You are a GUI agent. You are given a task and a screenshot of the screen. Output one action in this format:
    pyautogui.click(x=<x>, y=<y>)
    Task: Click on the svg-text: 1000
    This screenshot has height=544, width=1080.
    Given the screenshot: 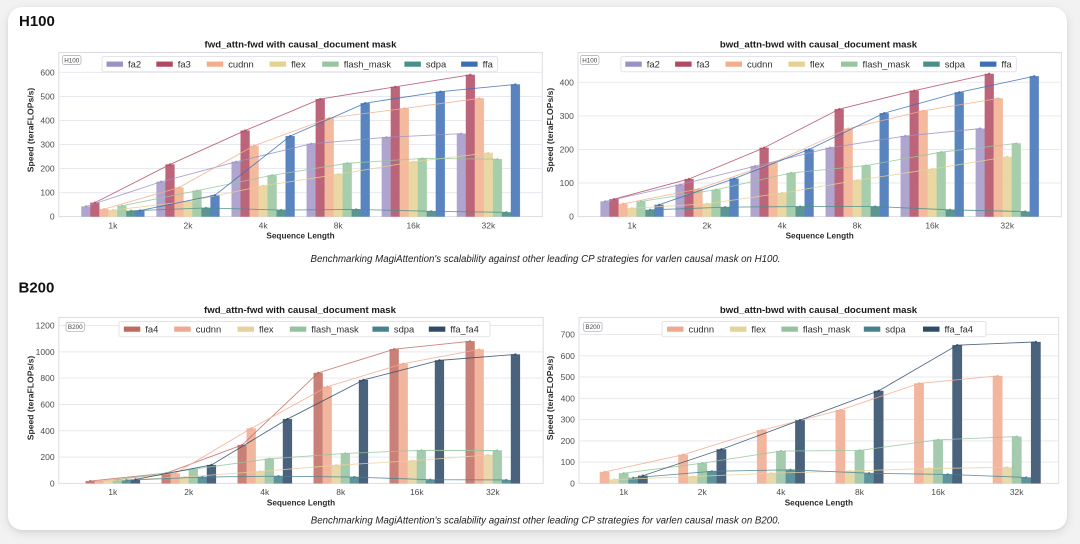 What is the action you would take?
    pyautogui.click(x=45, y=352)
    